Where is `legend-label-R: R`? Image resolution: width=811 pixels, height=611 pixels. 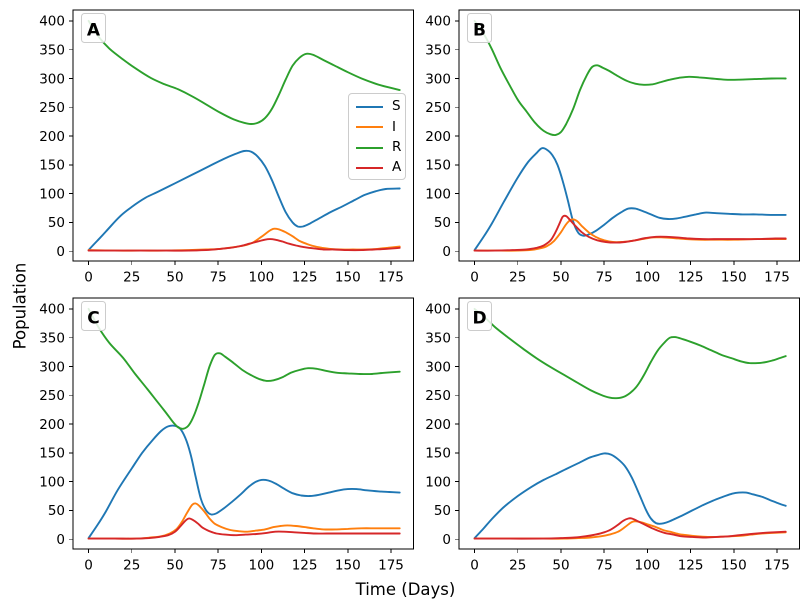 legend-label-R: R is located at coordinates (397, 146).